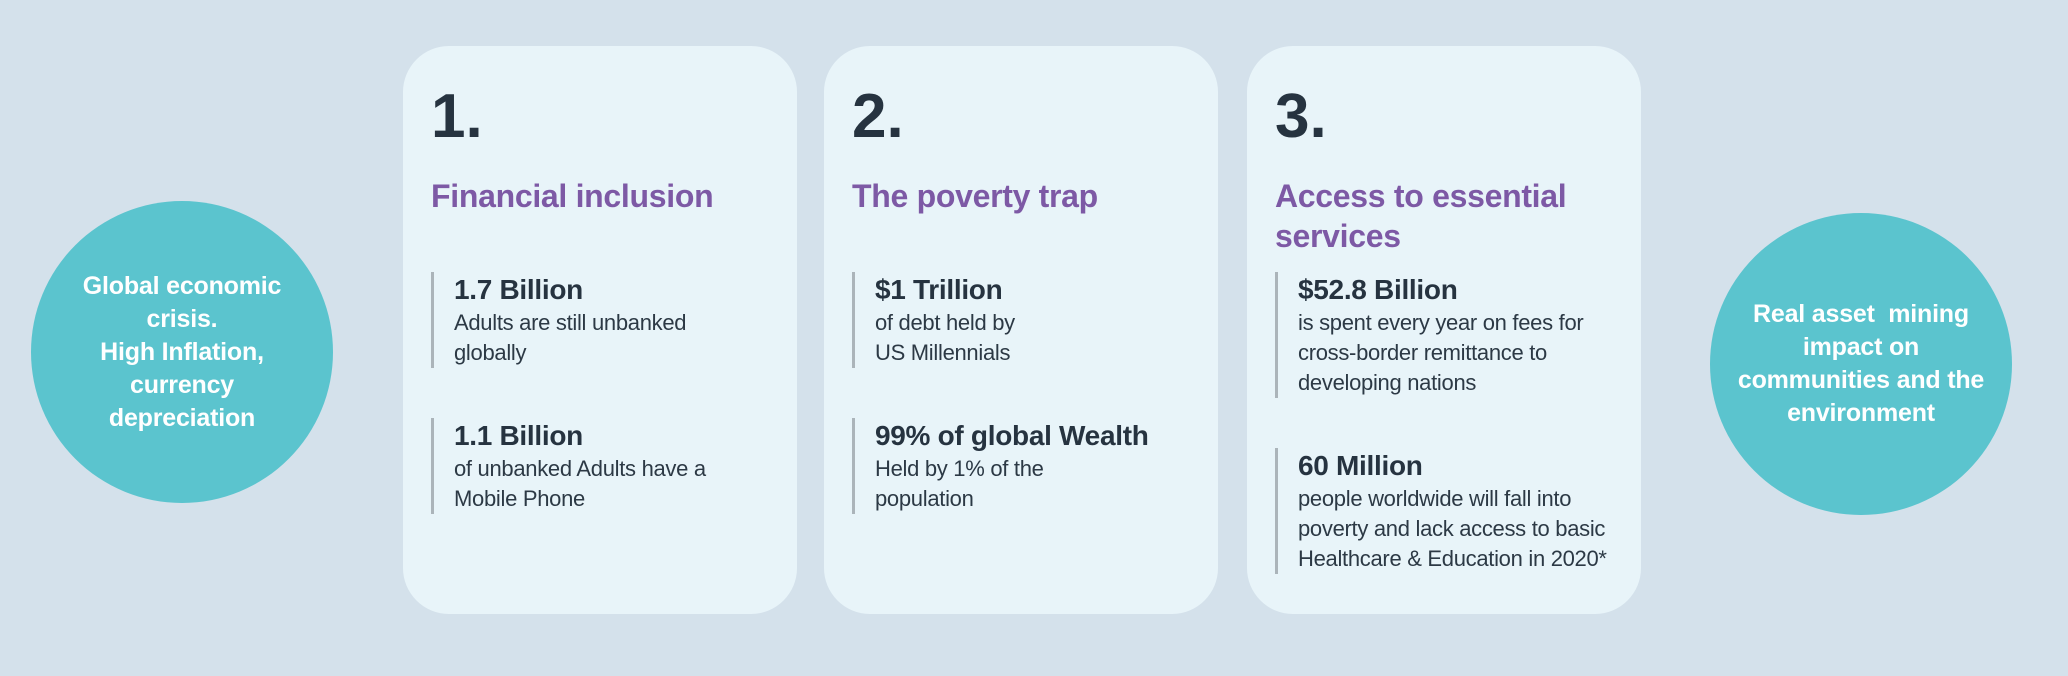 This screenshot has height=676, width=2068. I want to click on stat-value: 99% of global Wealth, so click(1012, 435).